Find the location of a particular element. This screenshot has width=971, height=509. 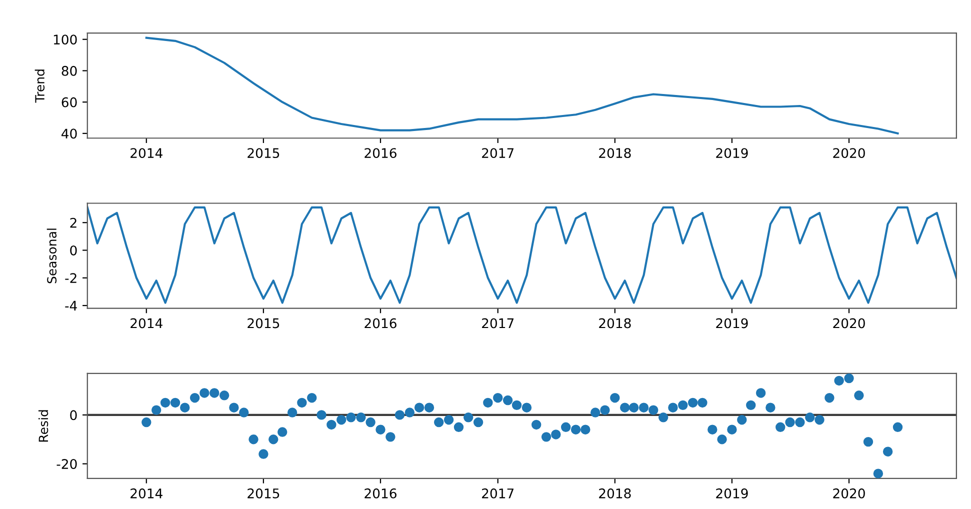

y-tick-label: 40 is located at coordinates (69, 133).